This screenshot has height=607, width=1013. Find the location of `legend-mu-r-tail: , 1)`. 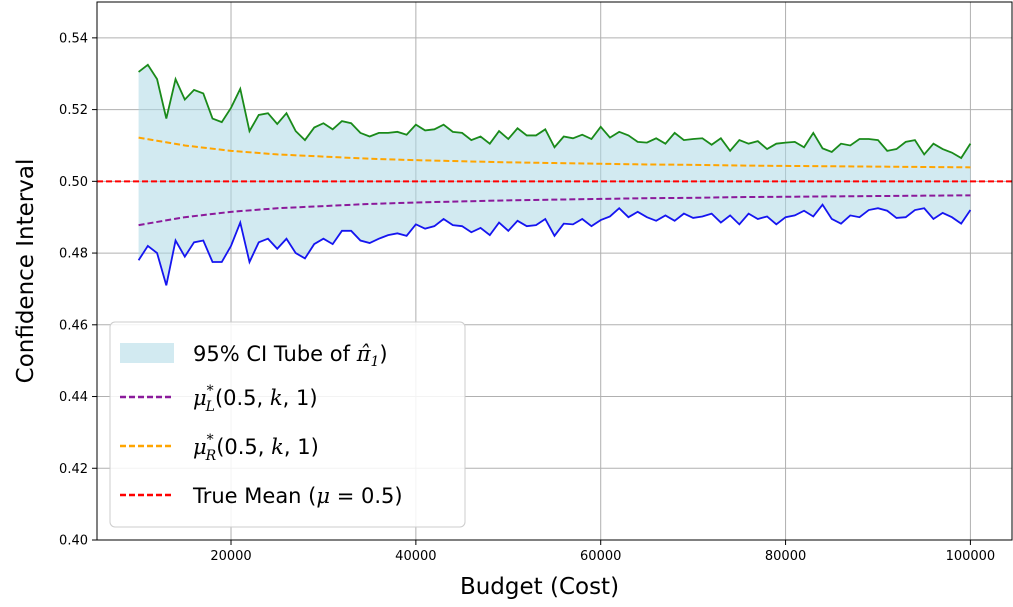

legend-mu-r-tail: , 1) is located at coordinates (301, 447).